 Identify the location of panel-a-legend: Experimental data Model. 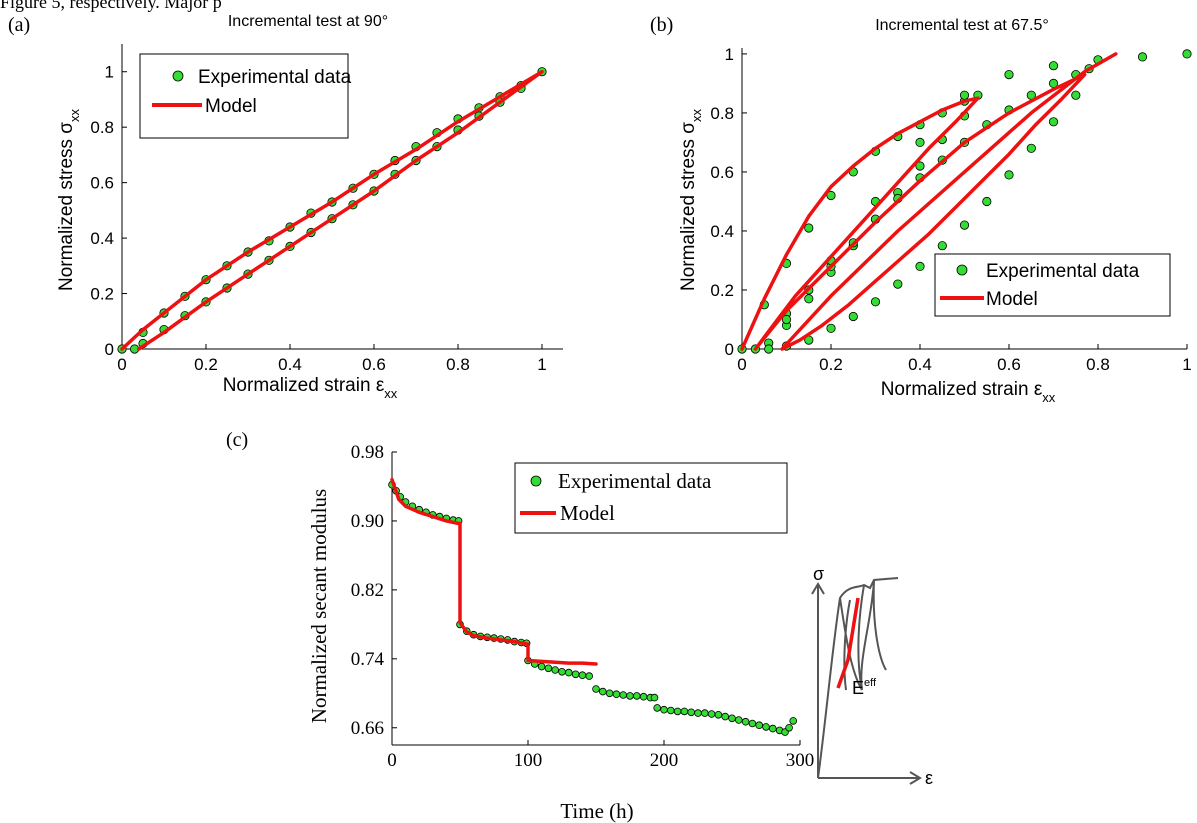
(245, 96).